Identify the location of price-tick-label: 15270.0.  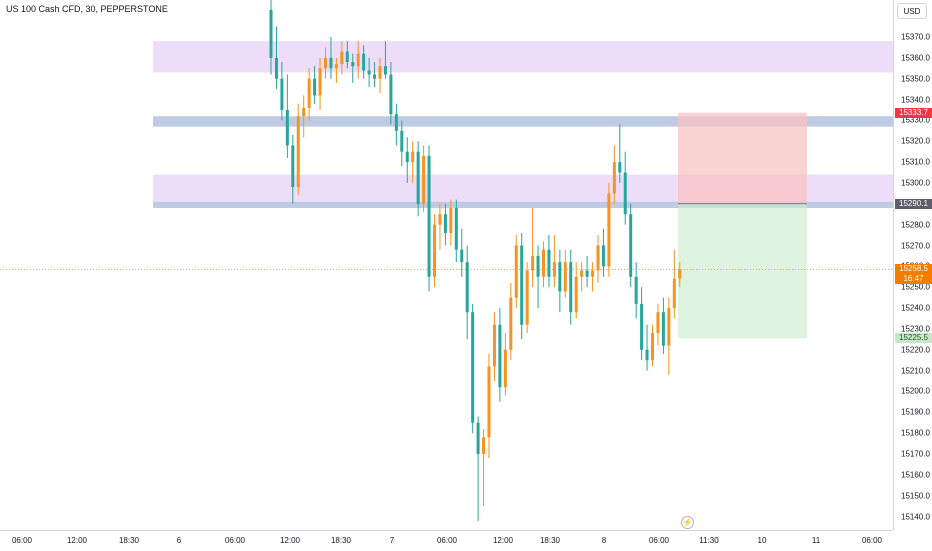
(915, 245).